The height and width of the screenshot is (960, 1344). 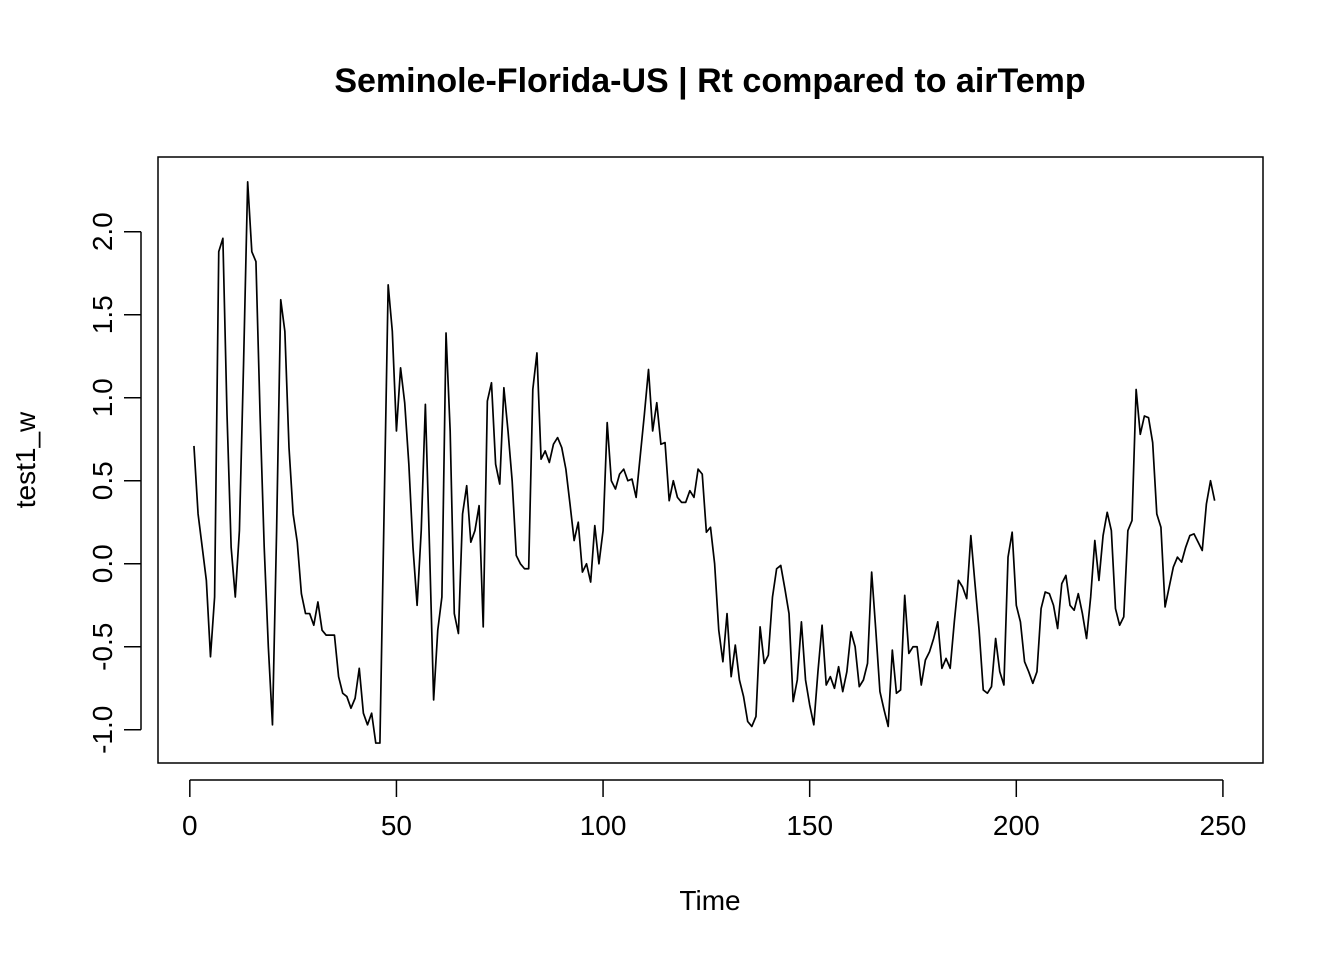 I want to click on y-tick-label: 0.0, so click(x=102, y=563).